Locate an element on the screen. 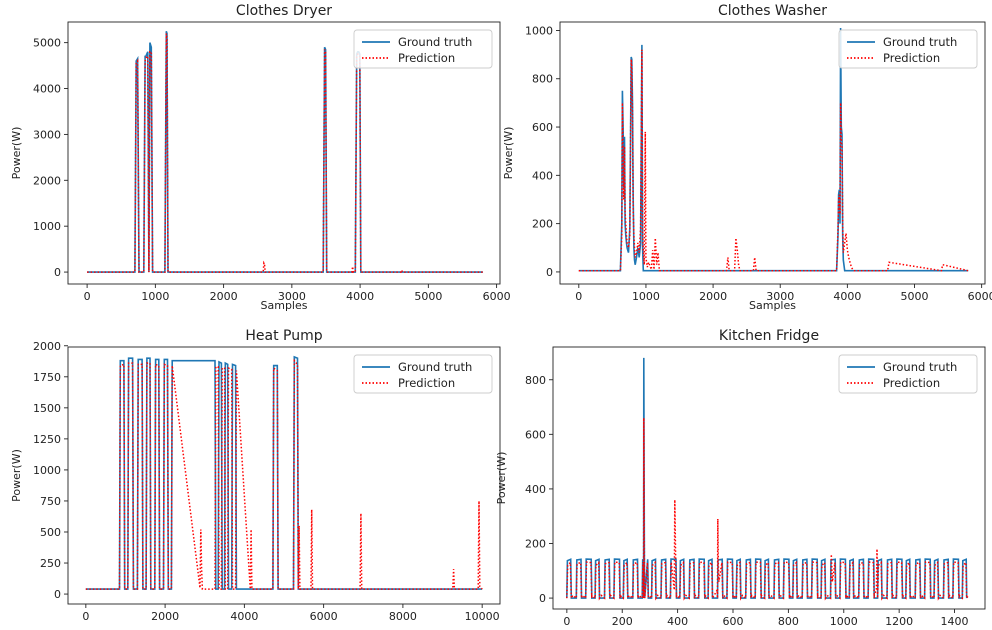 This screenshot has width=992, height=630. y-tick-label: 750 is located at coordinates (50, 501).